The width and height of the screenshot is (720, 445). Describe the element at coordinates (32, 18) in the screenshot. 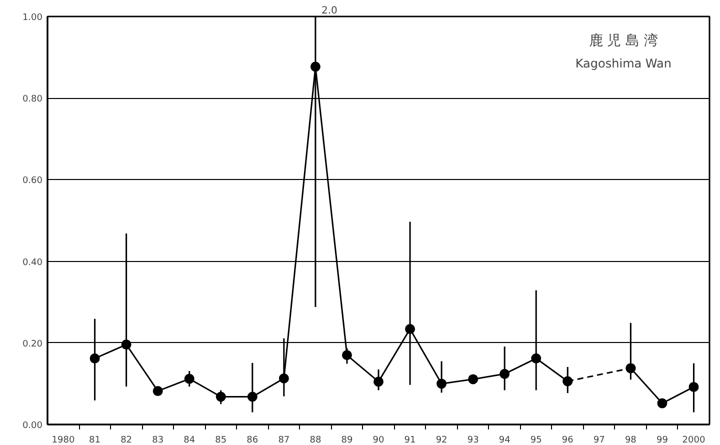

I see `y-tick-label: 1.00` at that location.